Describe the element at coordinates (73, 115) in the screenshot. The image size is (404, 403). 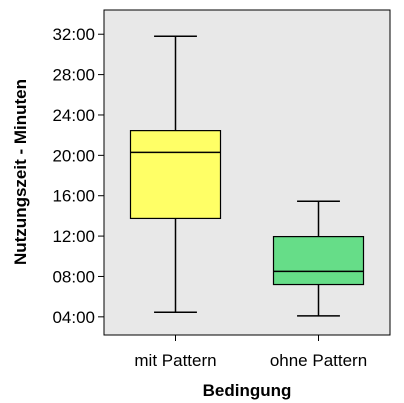
I see `y-tick-label: 24:00` at that location.